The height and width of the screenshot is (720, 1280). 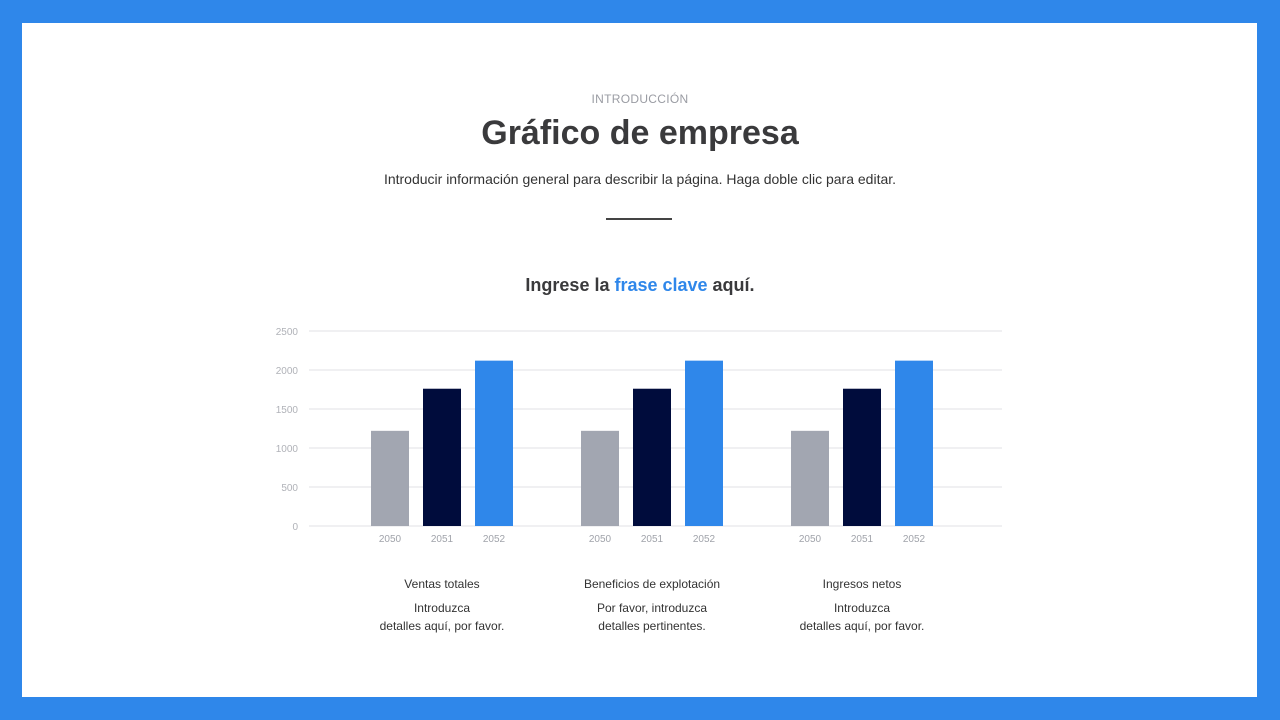 I want to click on y-tick-label: 2500, so click(x=287, y=332).